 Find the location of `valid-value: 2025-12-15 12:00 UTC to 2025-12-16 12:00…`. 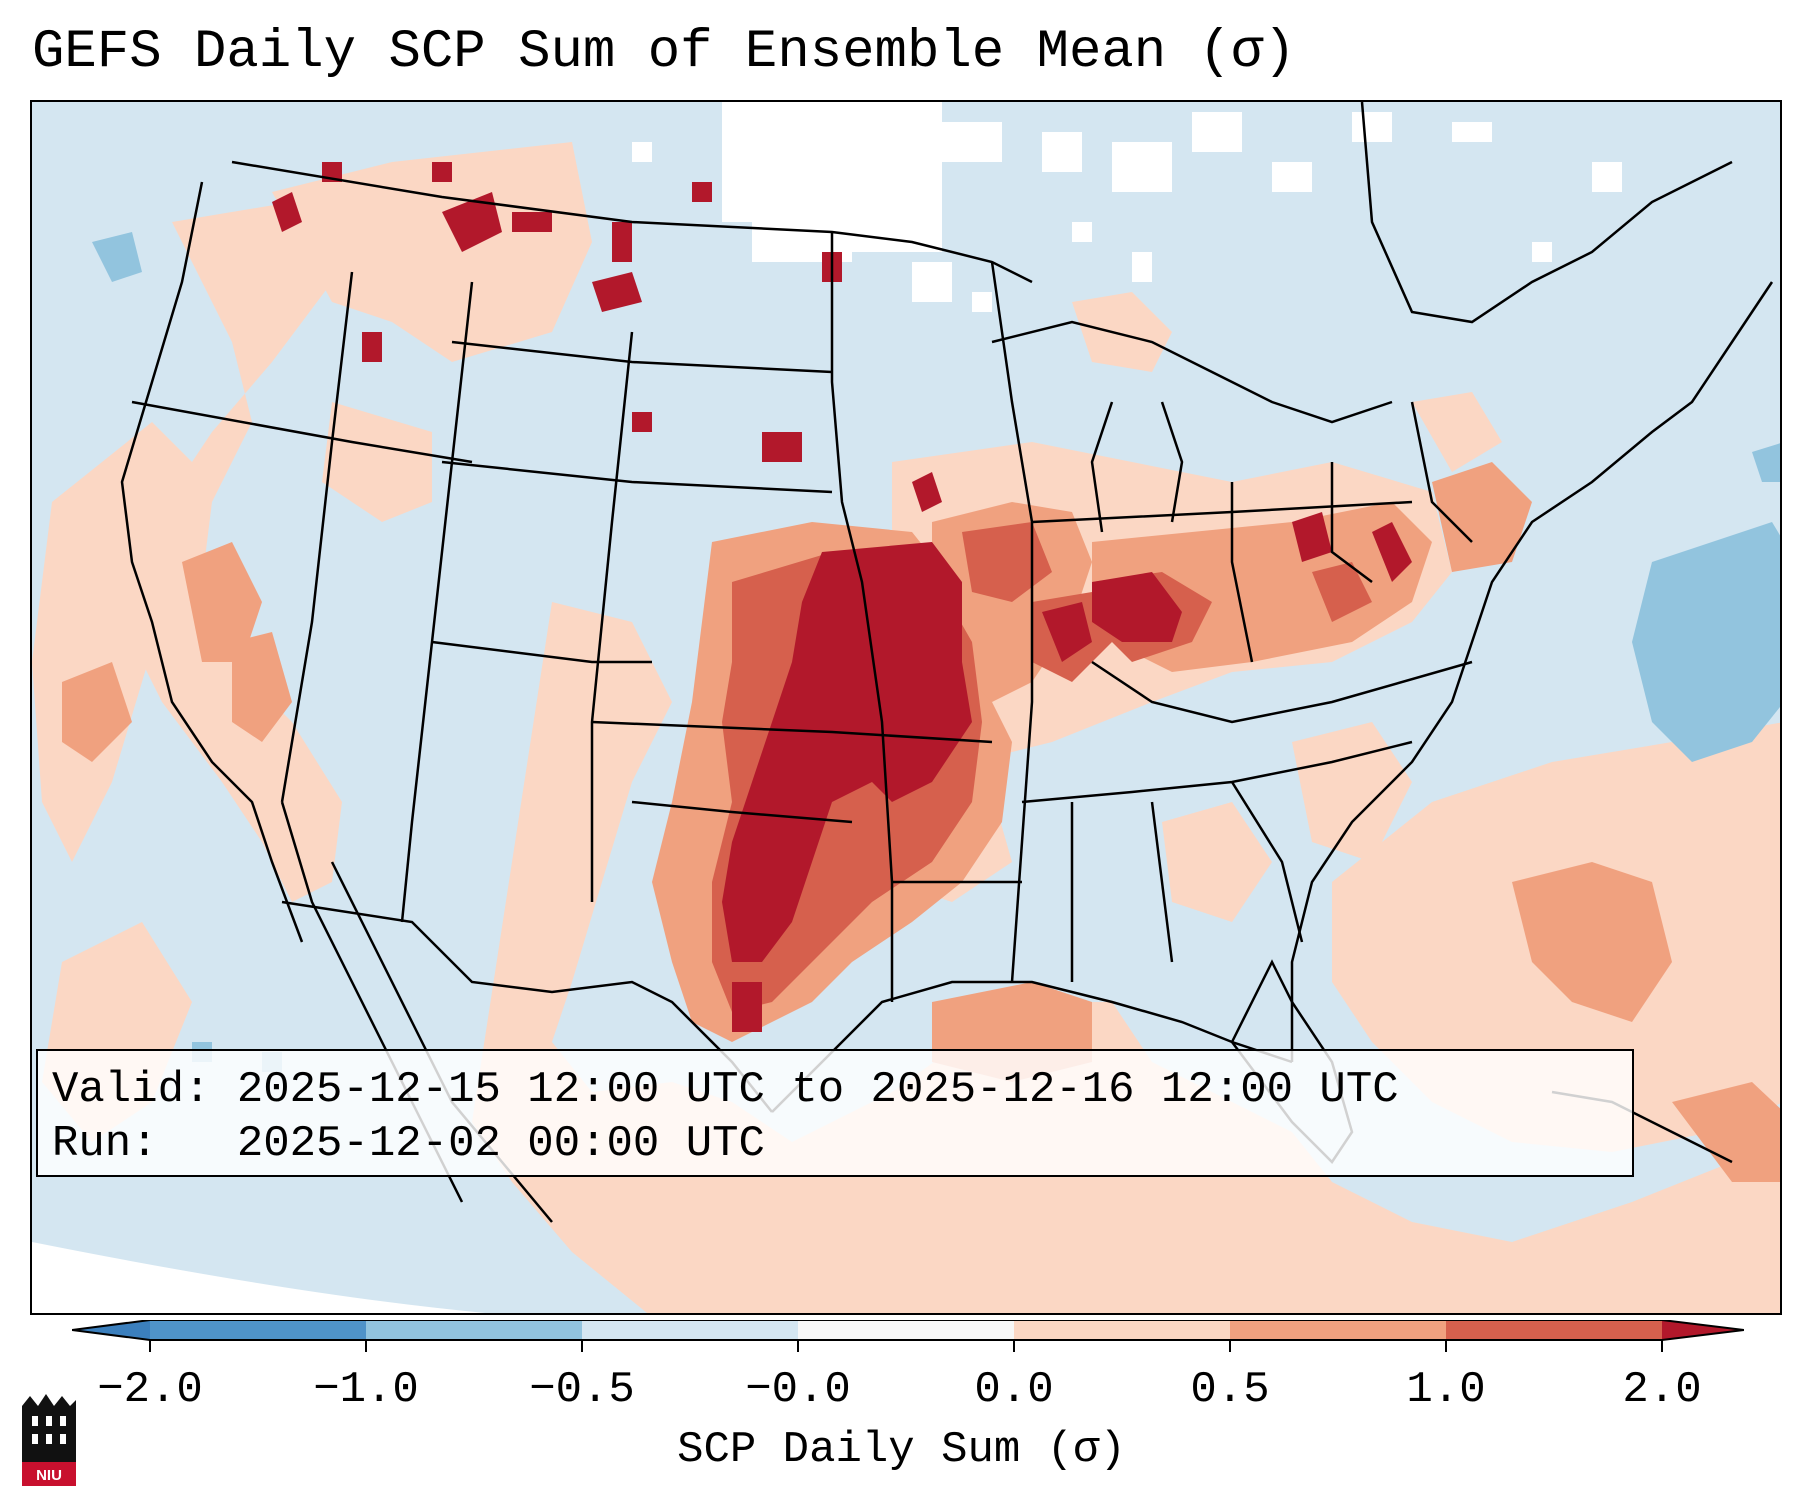

valid-value: 2025-12-15 12:00 UTC to 2025-12-16 12:00… is located at coordinates (817, 1090).